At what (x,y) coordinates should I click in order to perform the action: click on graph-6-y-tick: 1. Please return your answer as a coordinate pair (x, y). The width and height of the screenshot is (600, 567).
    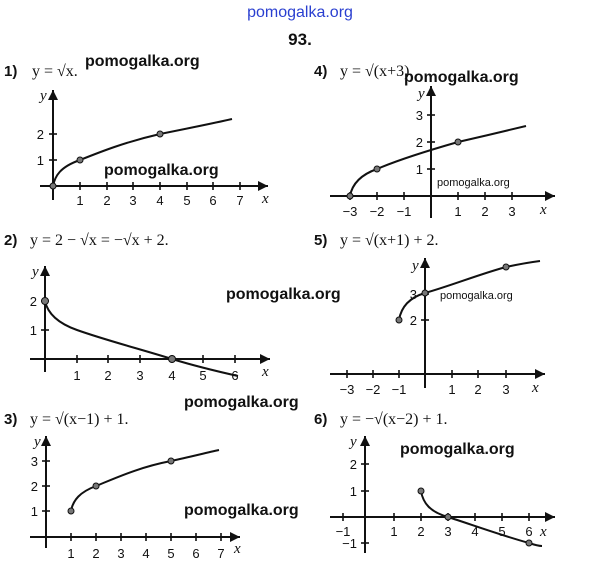
    Looking at the image, I should click on (353, 491).